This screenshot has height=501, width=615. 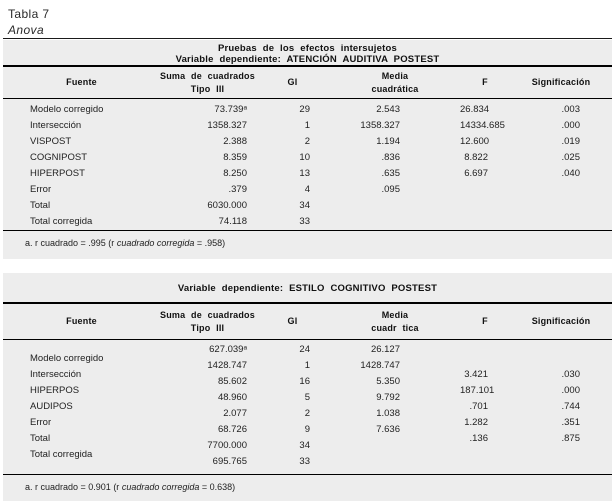 What do you see at coordinates (307, 141) in the screenshot?
I see `table-cell: 2` at bounding box center [307, 141].